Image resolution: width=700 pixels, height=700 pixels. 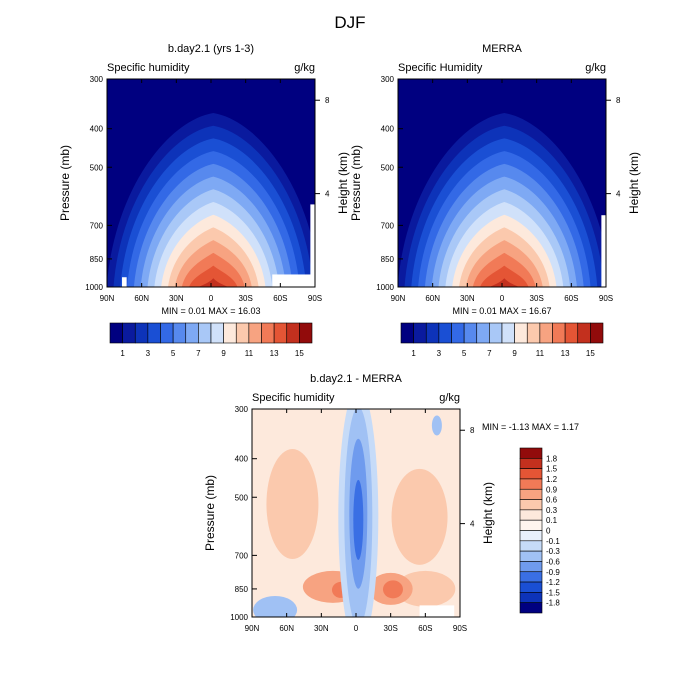 I want to click on panel-title: b.day2.1 - MERRA, so click(x=356, y=379).